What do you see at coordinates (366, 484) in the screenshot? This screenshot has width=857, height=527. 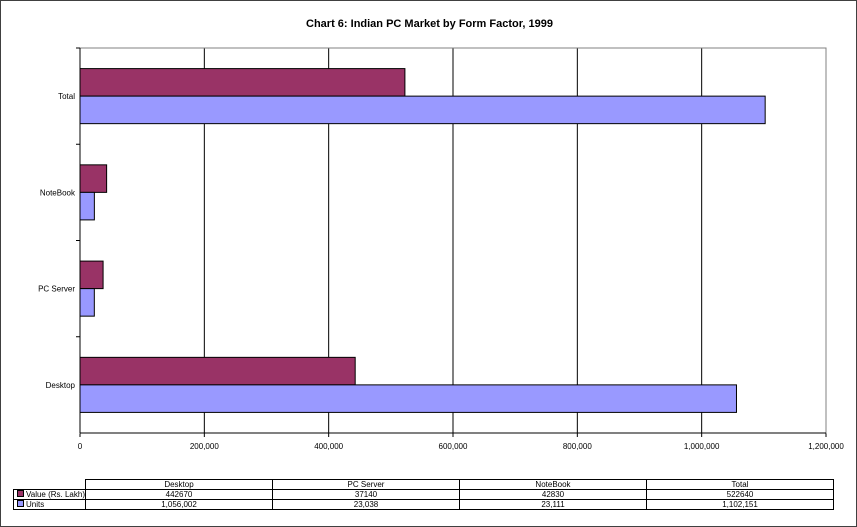 I see `table-column-header: PC Server` at bounding box center [366, 484].